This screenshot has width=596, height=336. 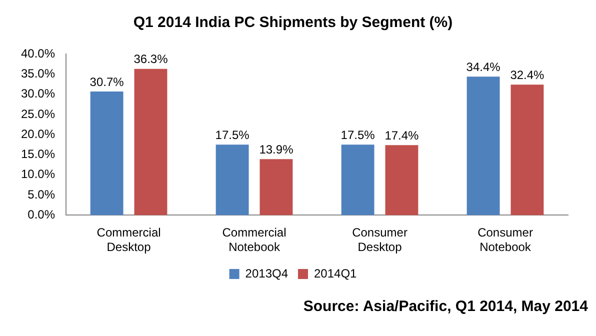 I want to click on x-tick-label: Commercial Desktop, so click(x=128, y=240).